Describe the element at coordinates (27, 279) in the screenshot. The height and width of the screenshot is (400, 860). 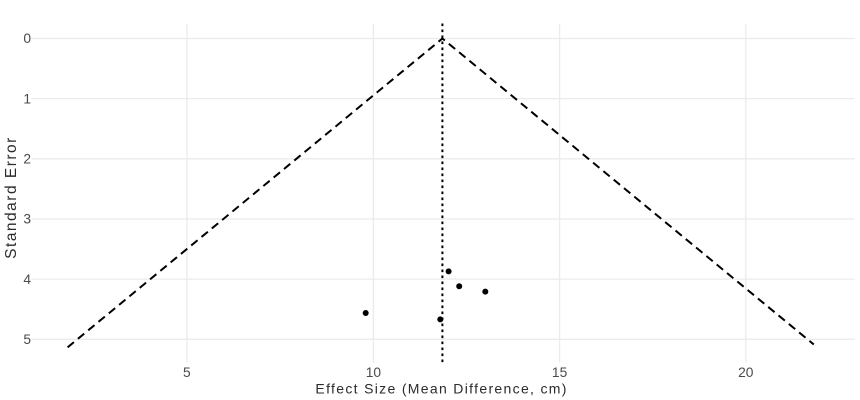
I see `svg-text: 4` at that location.